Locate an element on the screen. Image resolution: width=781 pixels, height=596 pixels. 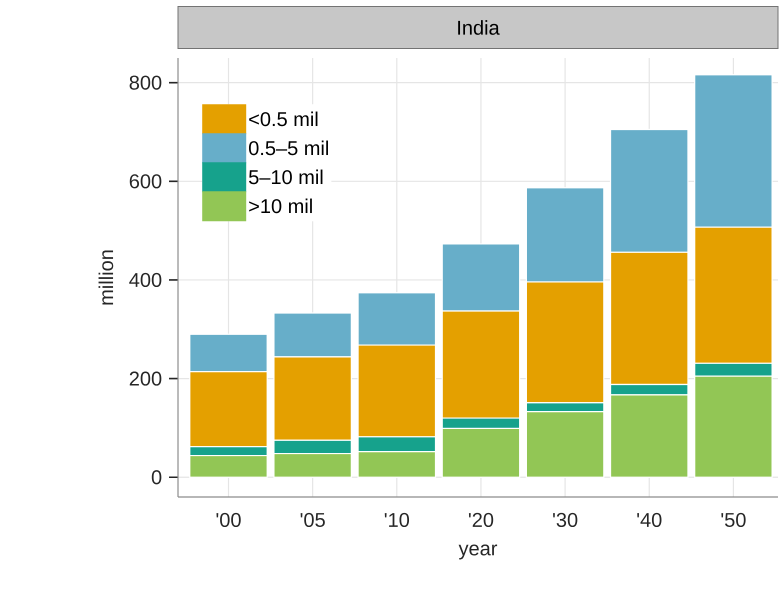
legend-label: 5–10 mil is located at coordinates (285, 177).